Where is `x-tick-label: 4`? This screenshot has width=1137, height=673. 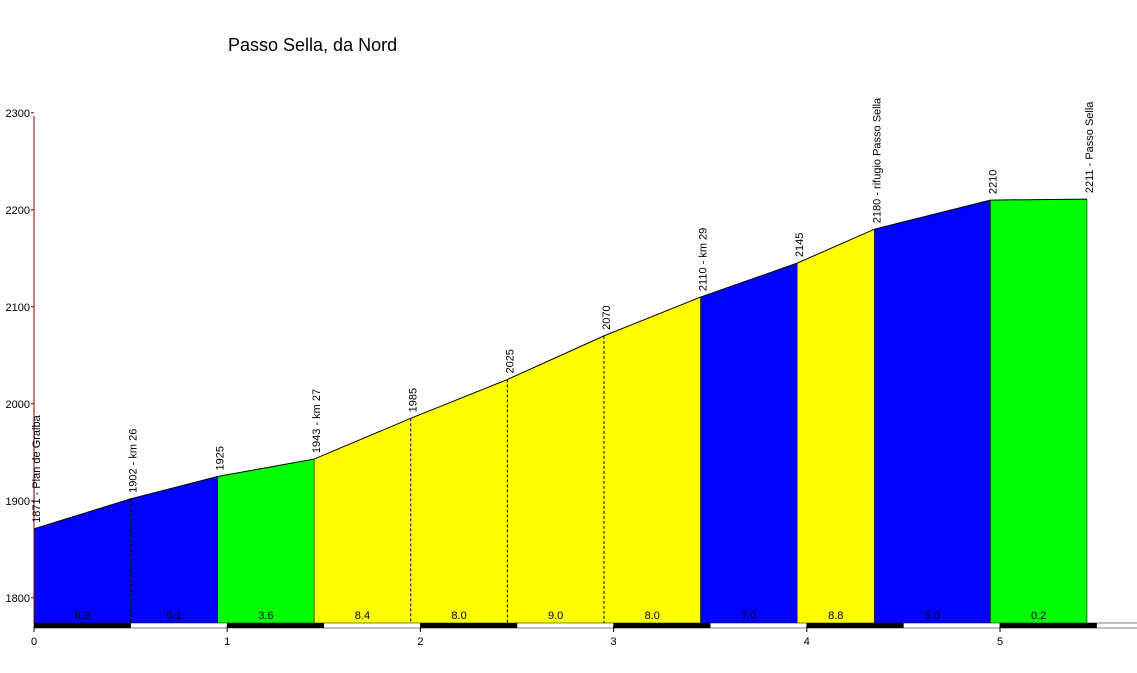 x-tick-label: 4 is located at coordinates (807, 642).